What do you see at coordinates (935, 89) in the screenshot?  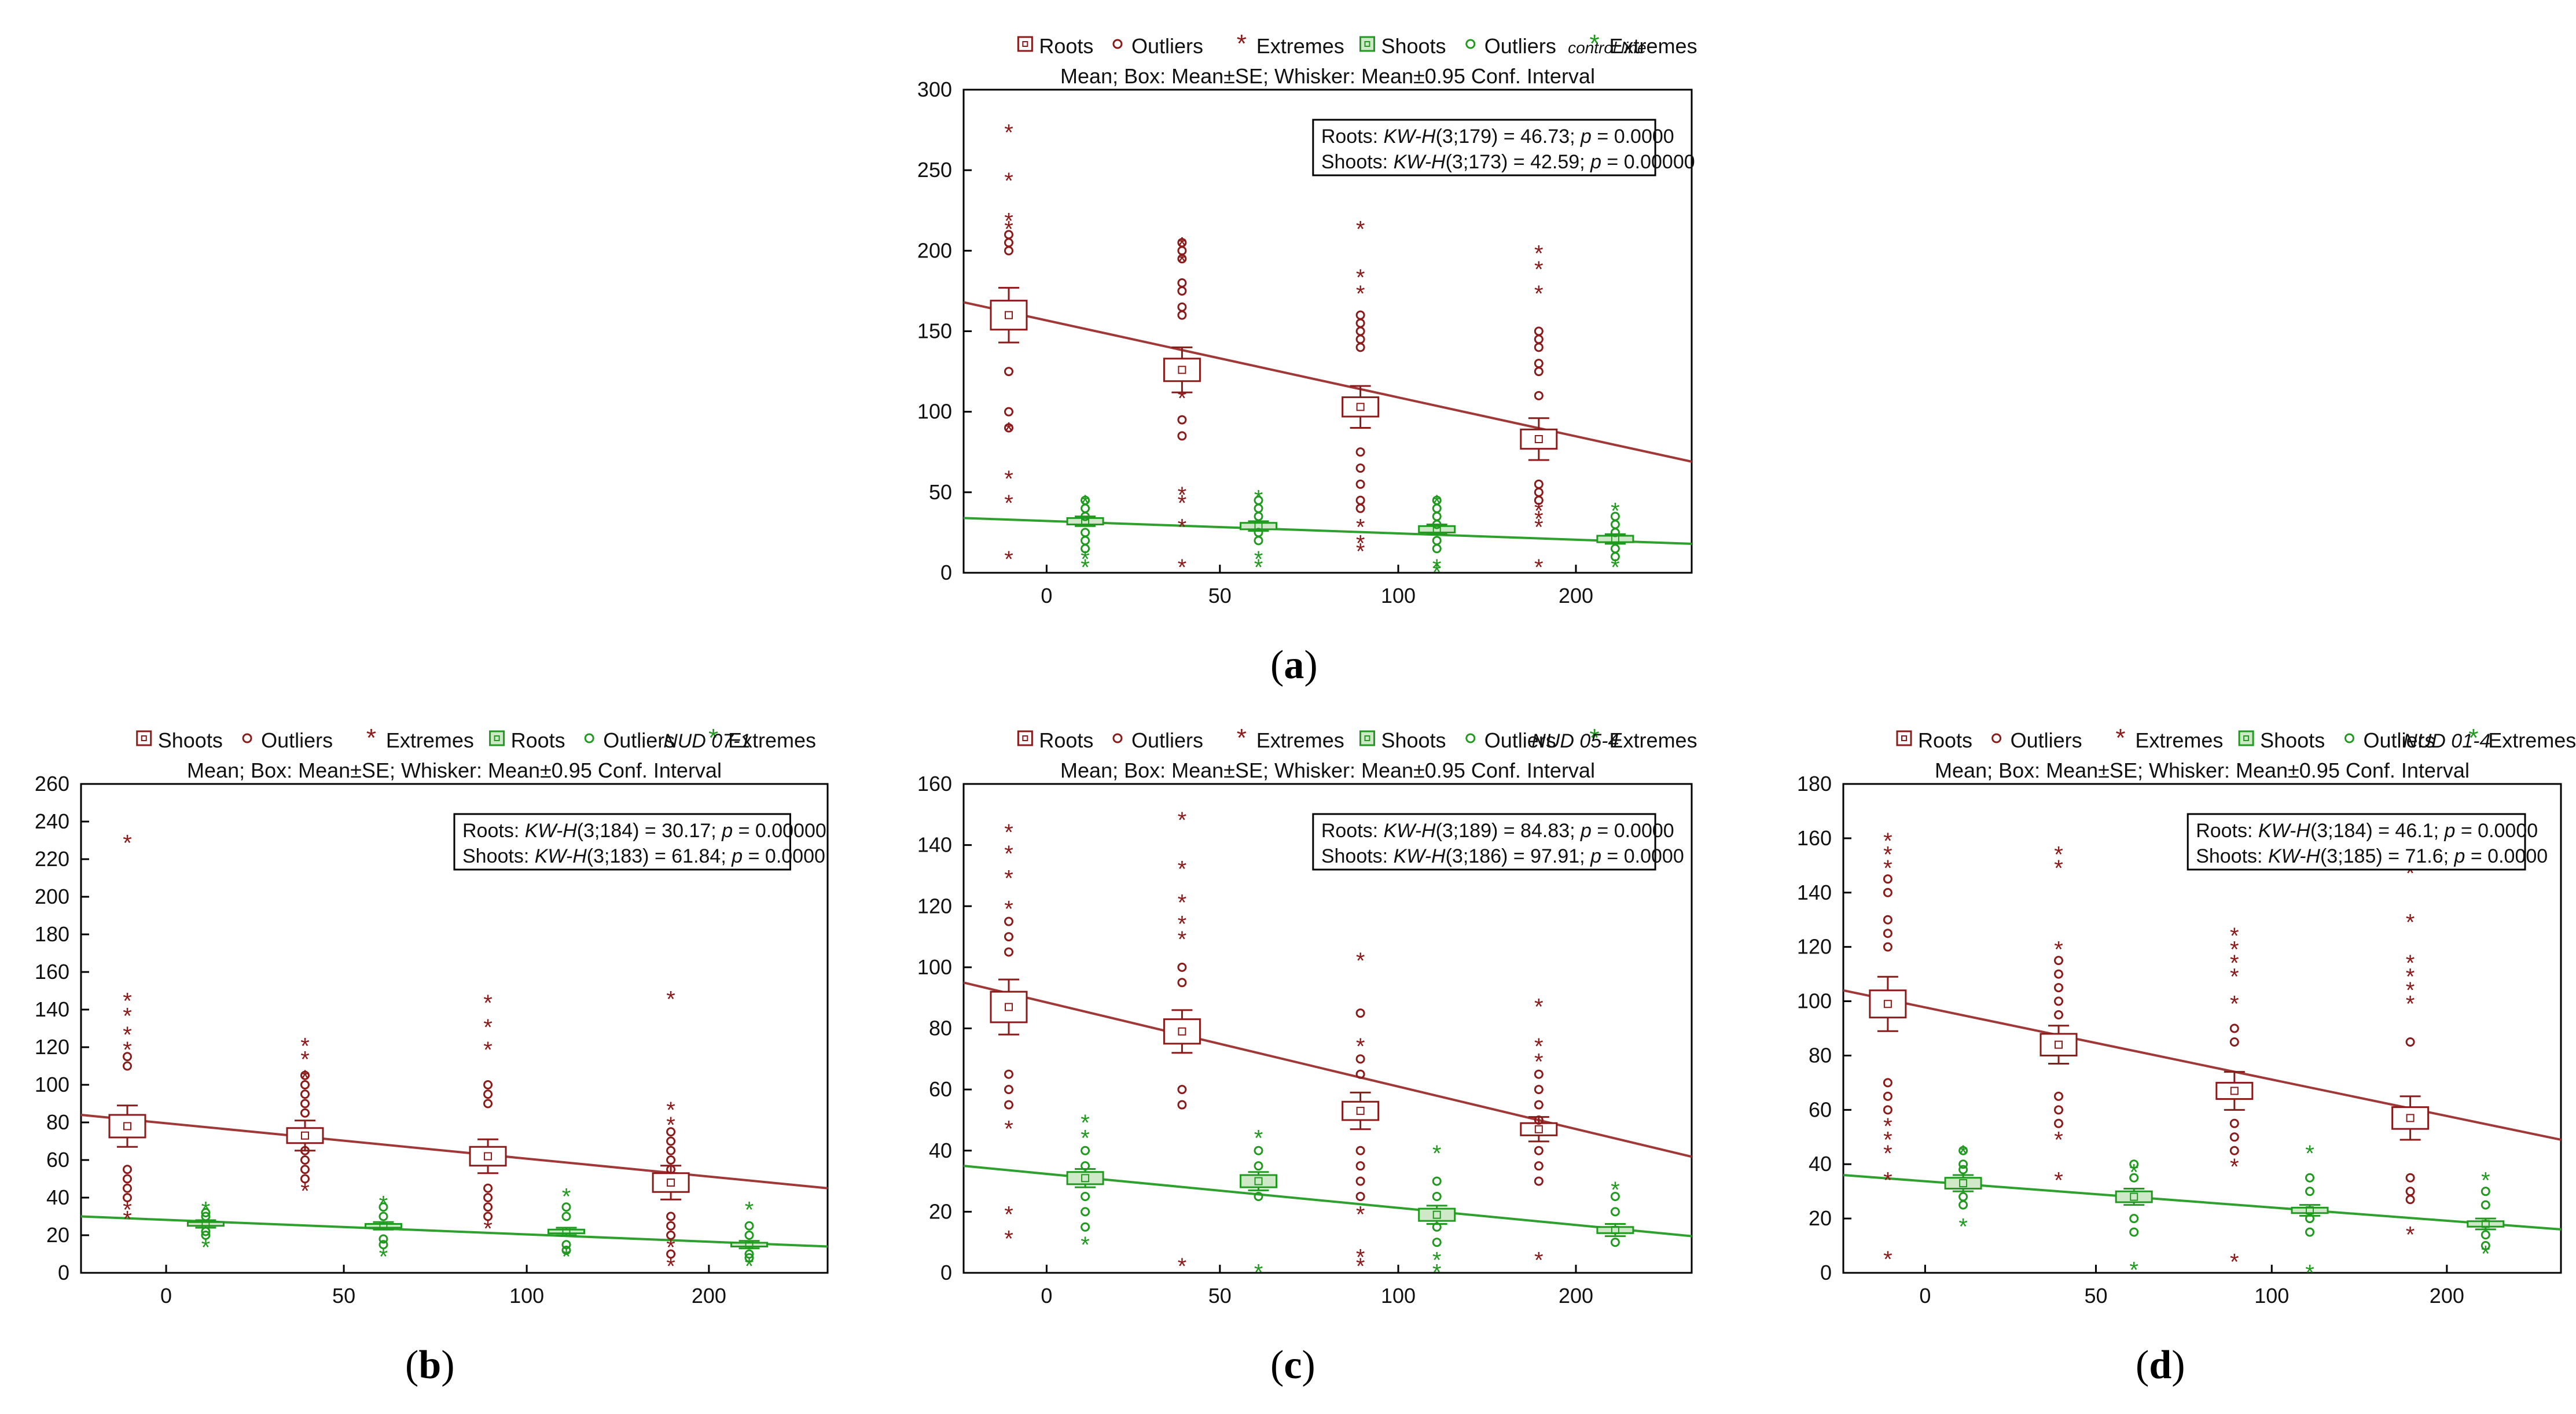 I see `y-tick-label: 300` at bounding box center [935, 89].